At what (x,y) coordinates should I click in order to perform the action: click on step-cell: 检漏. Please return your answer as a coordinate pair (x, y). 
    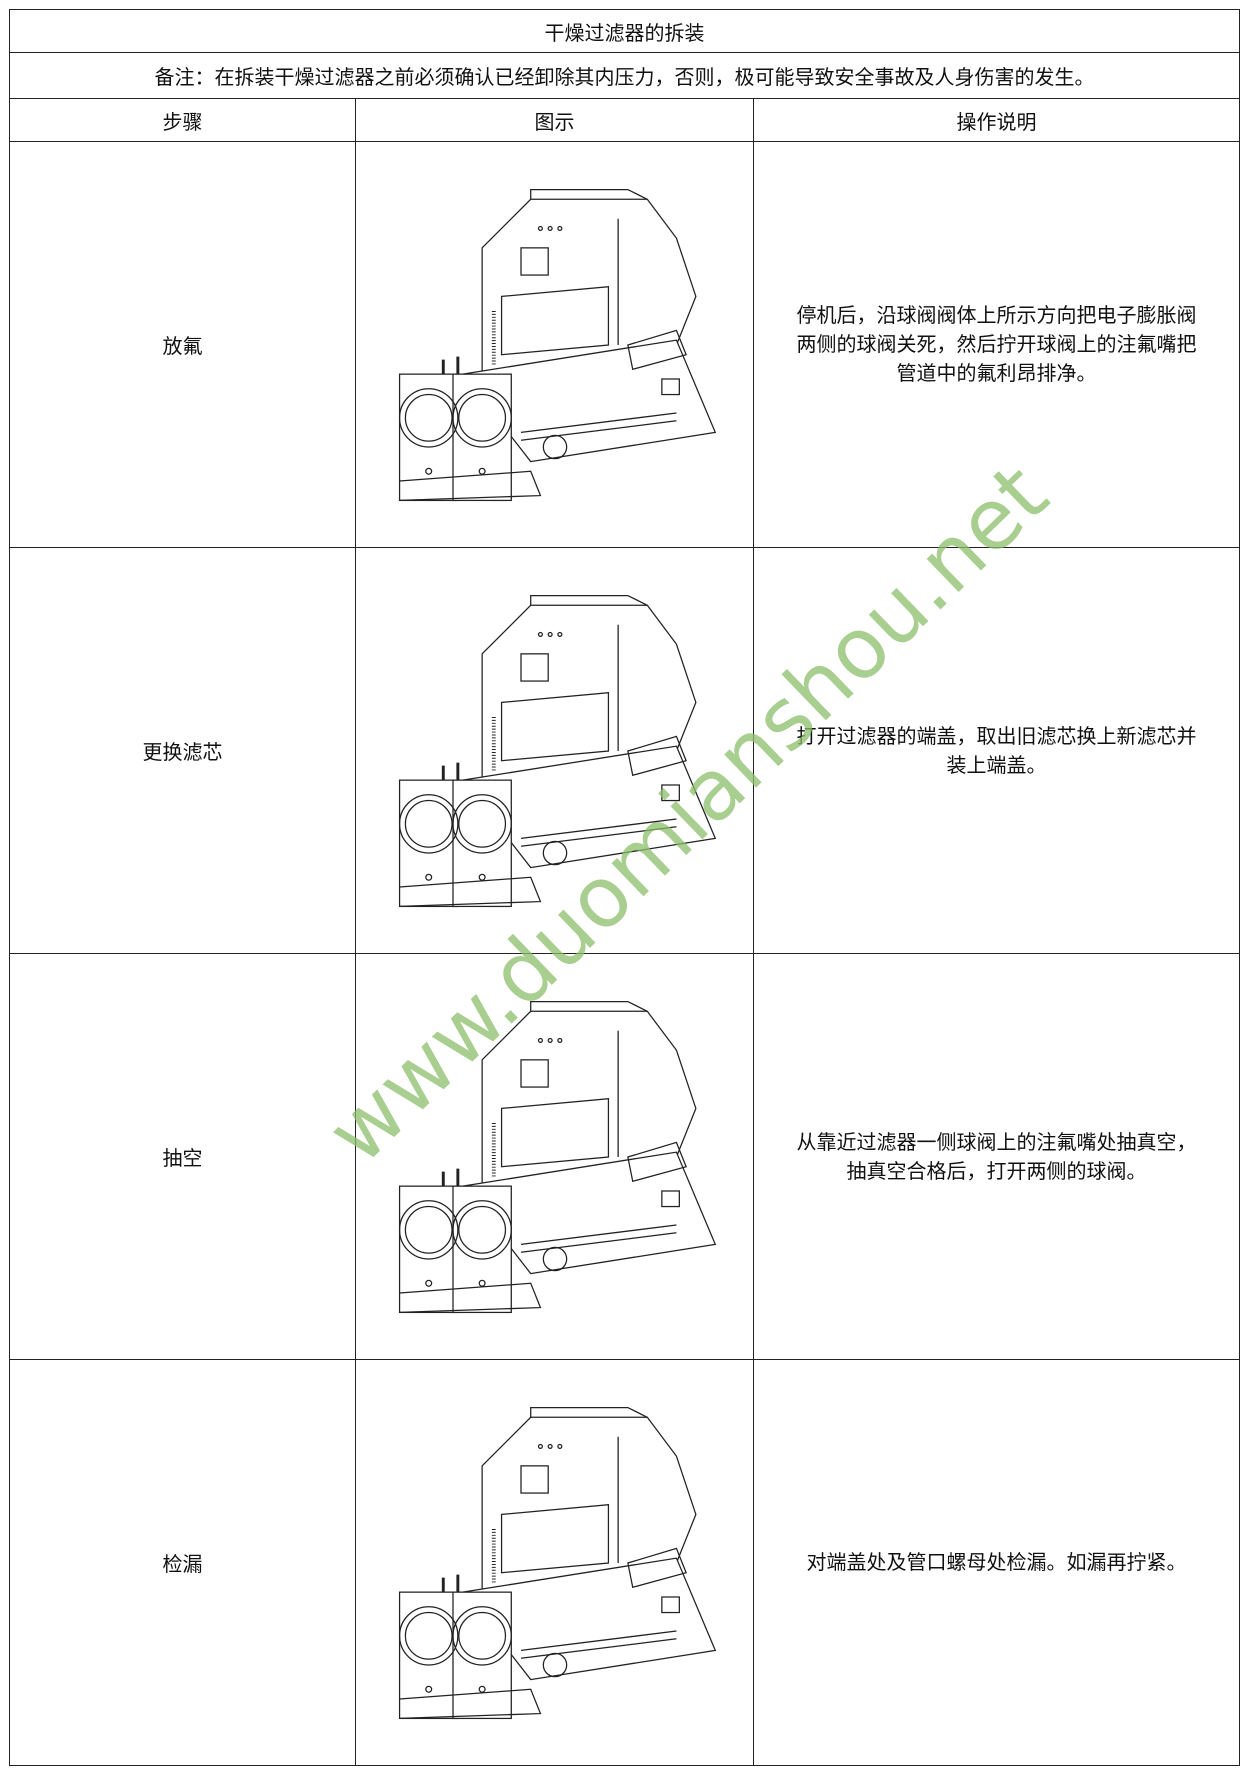
    Looking at the image, I should click on (182, 1562).